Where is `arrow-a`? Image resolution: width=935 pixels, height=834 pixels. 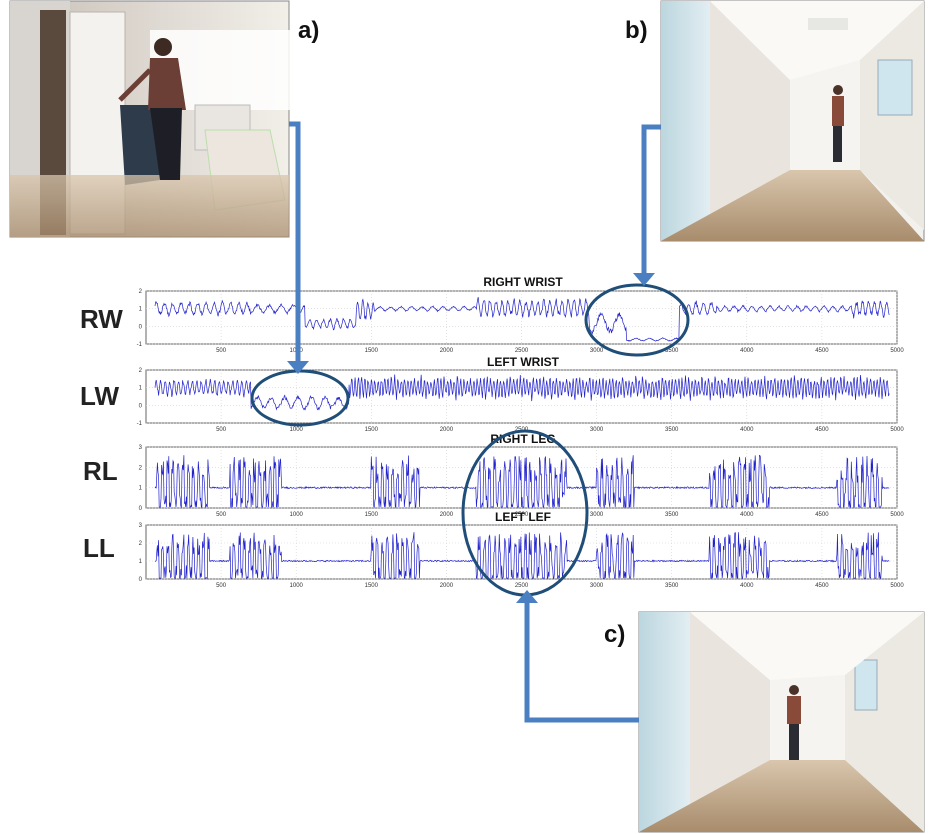
arrow-a is located at coordinates (295, 242).